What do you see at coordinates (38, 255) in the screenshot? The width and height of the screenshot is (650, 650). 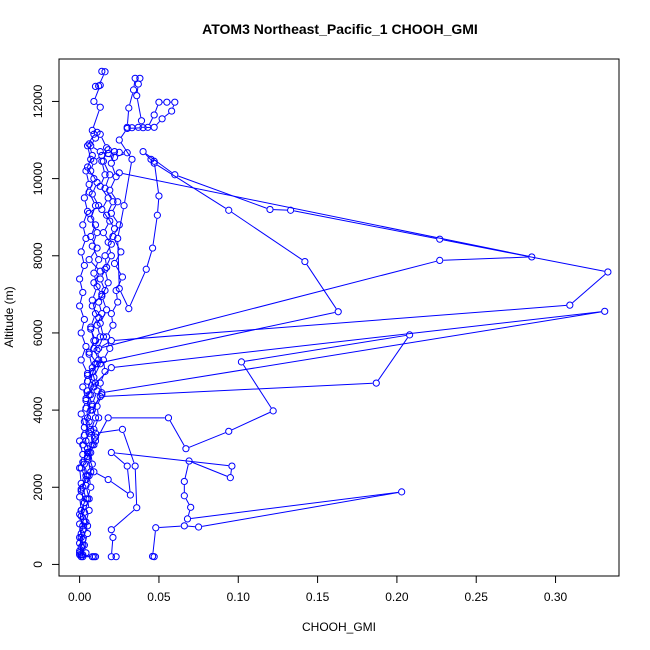 I see `y-tick-label: 8000` at bounding box center [38, 255].